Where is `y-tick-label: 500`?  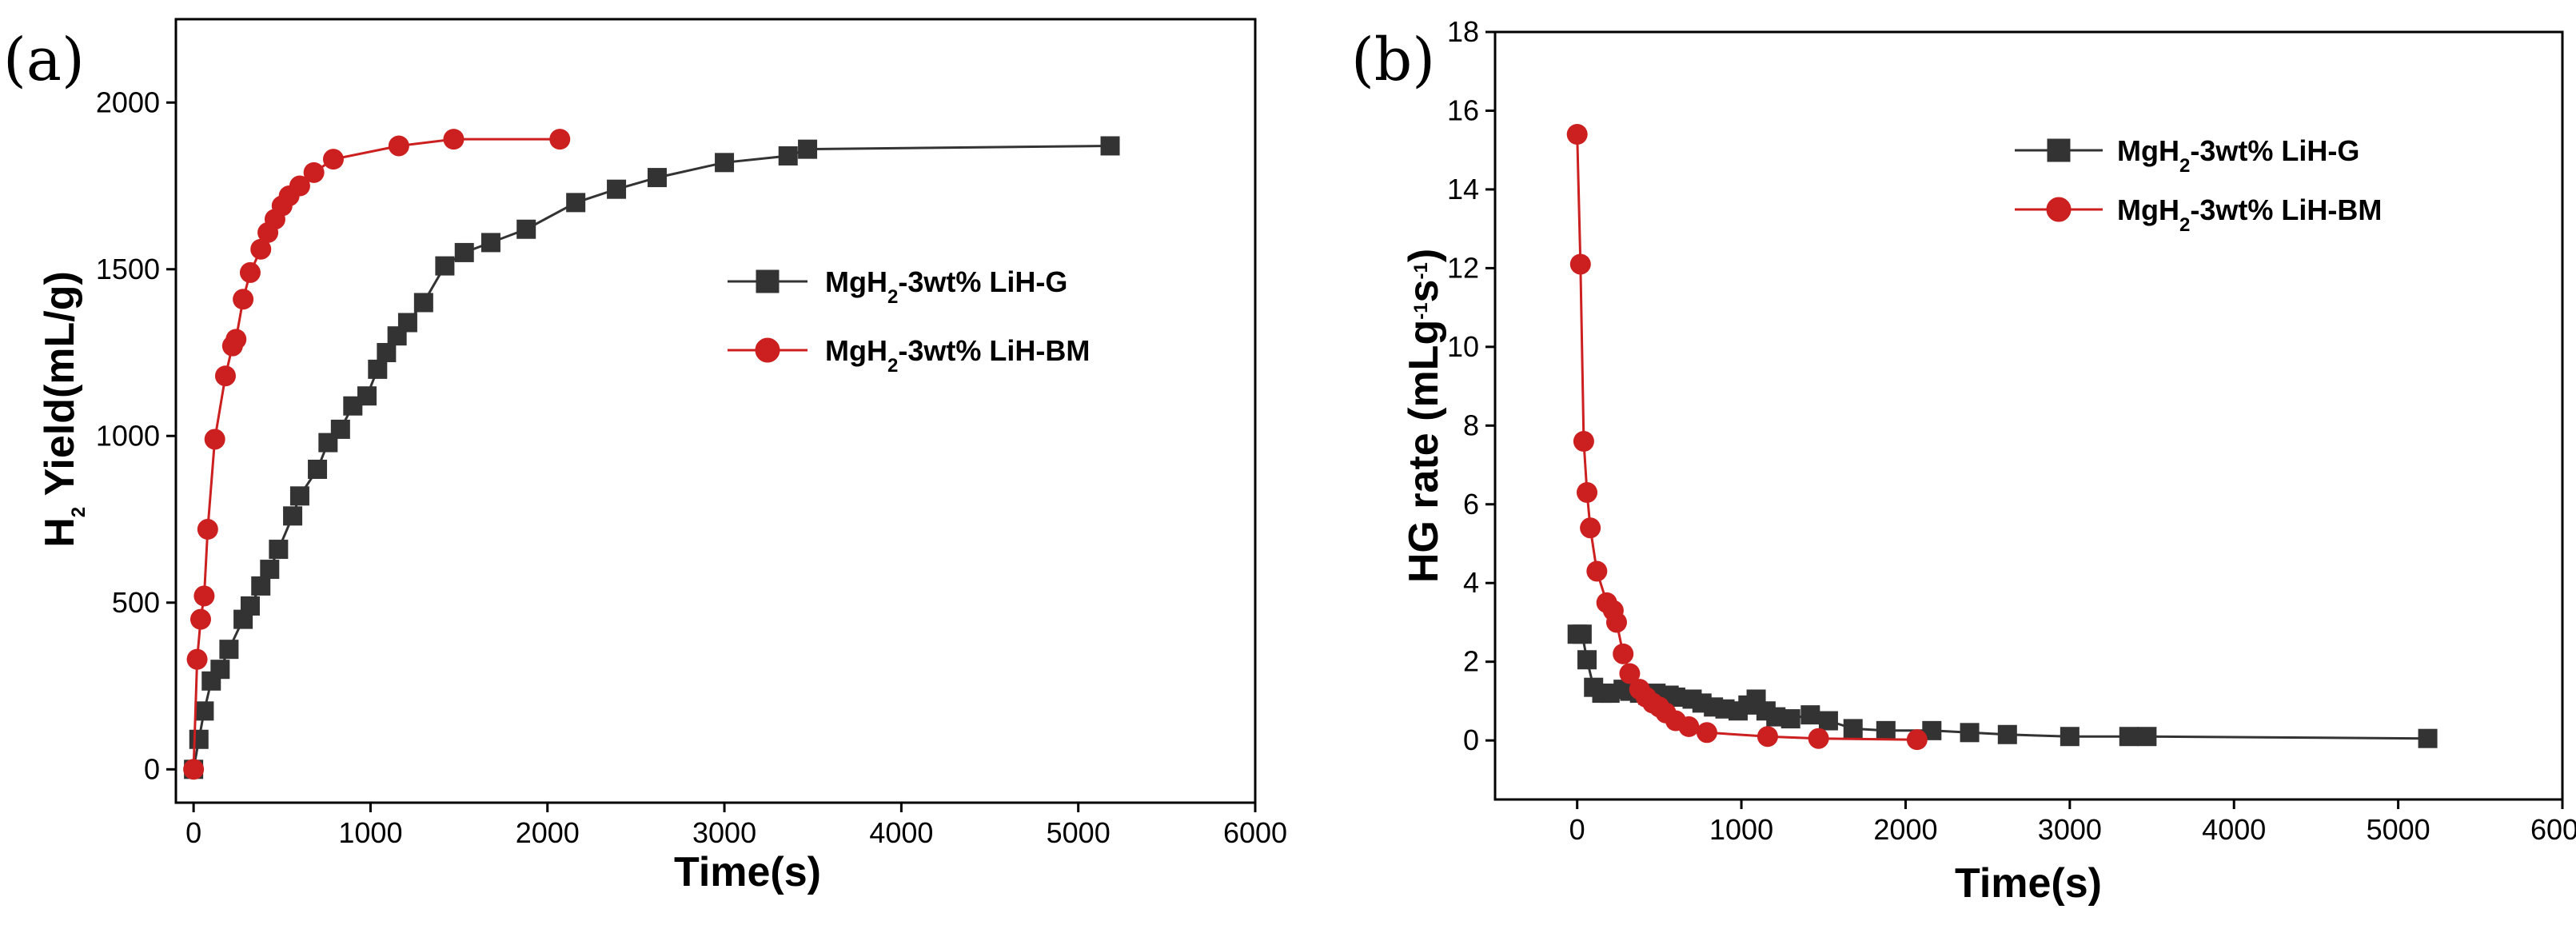 y-tick-label: 500 is located at coordinates (136, 603).